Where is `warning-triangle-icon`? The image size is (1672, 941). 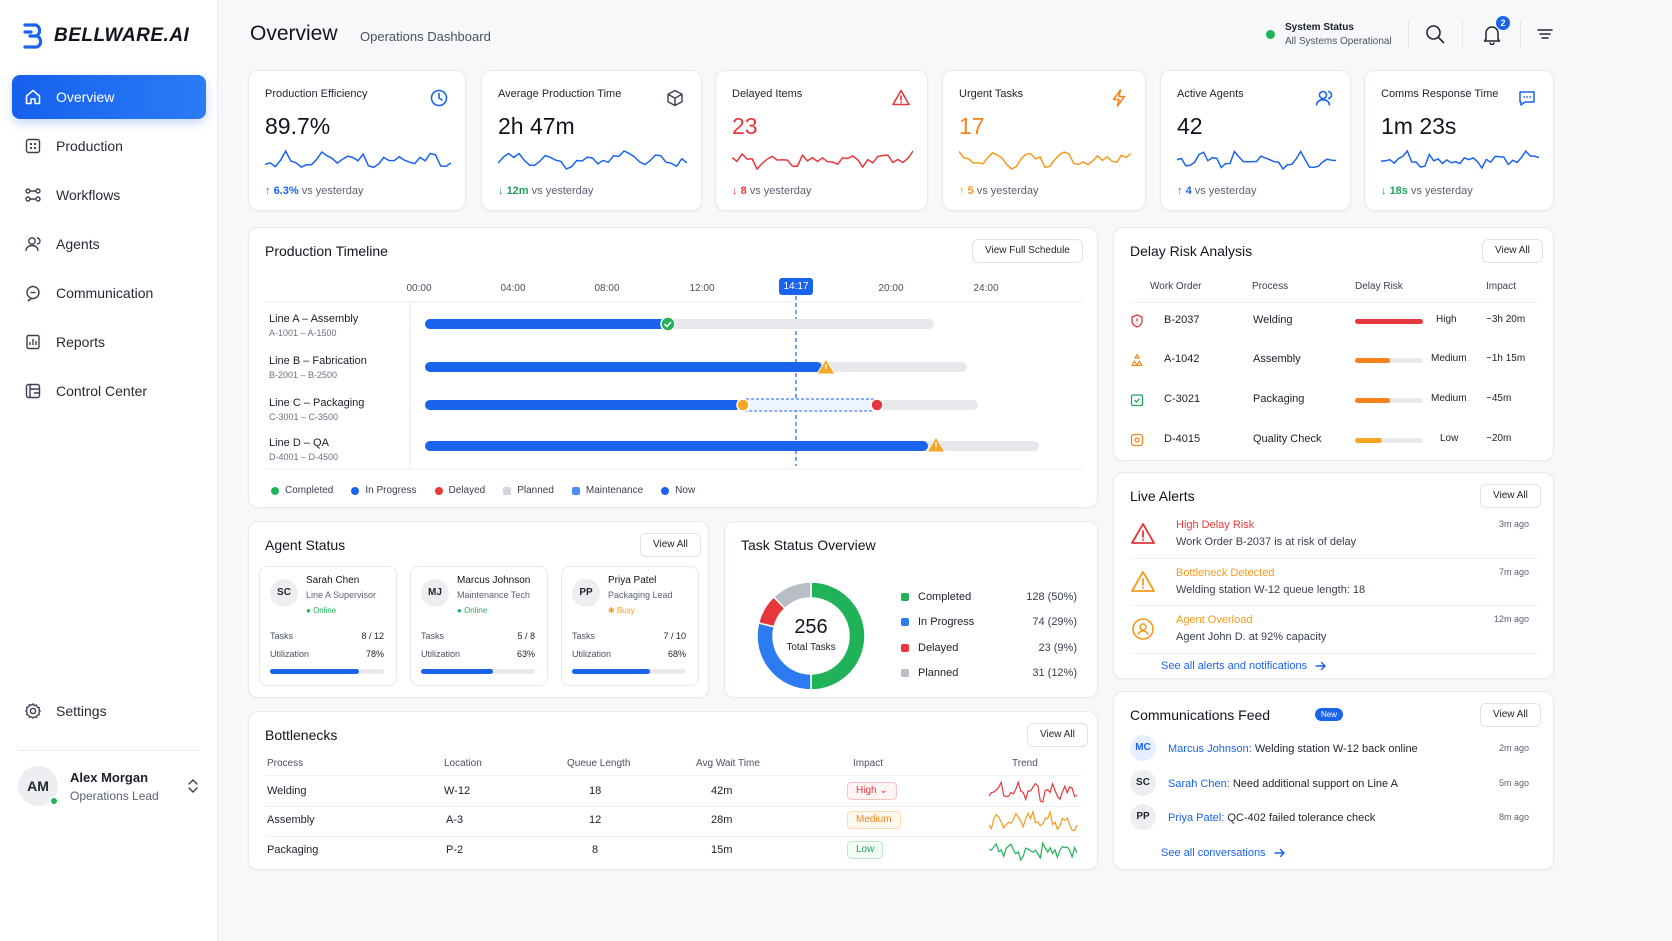
warning-triangle-icon is located at coordinates (901, 97).